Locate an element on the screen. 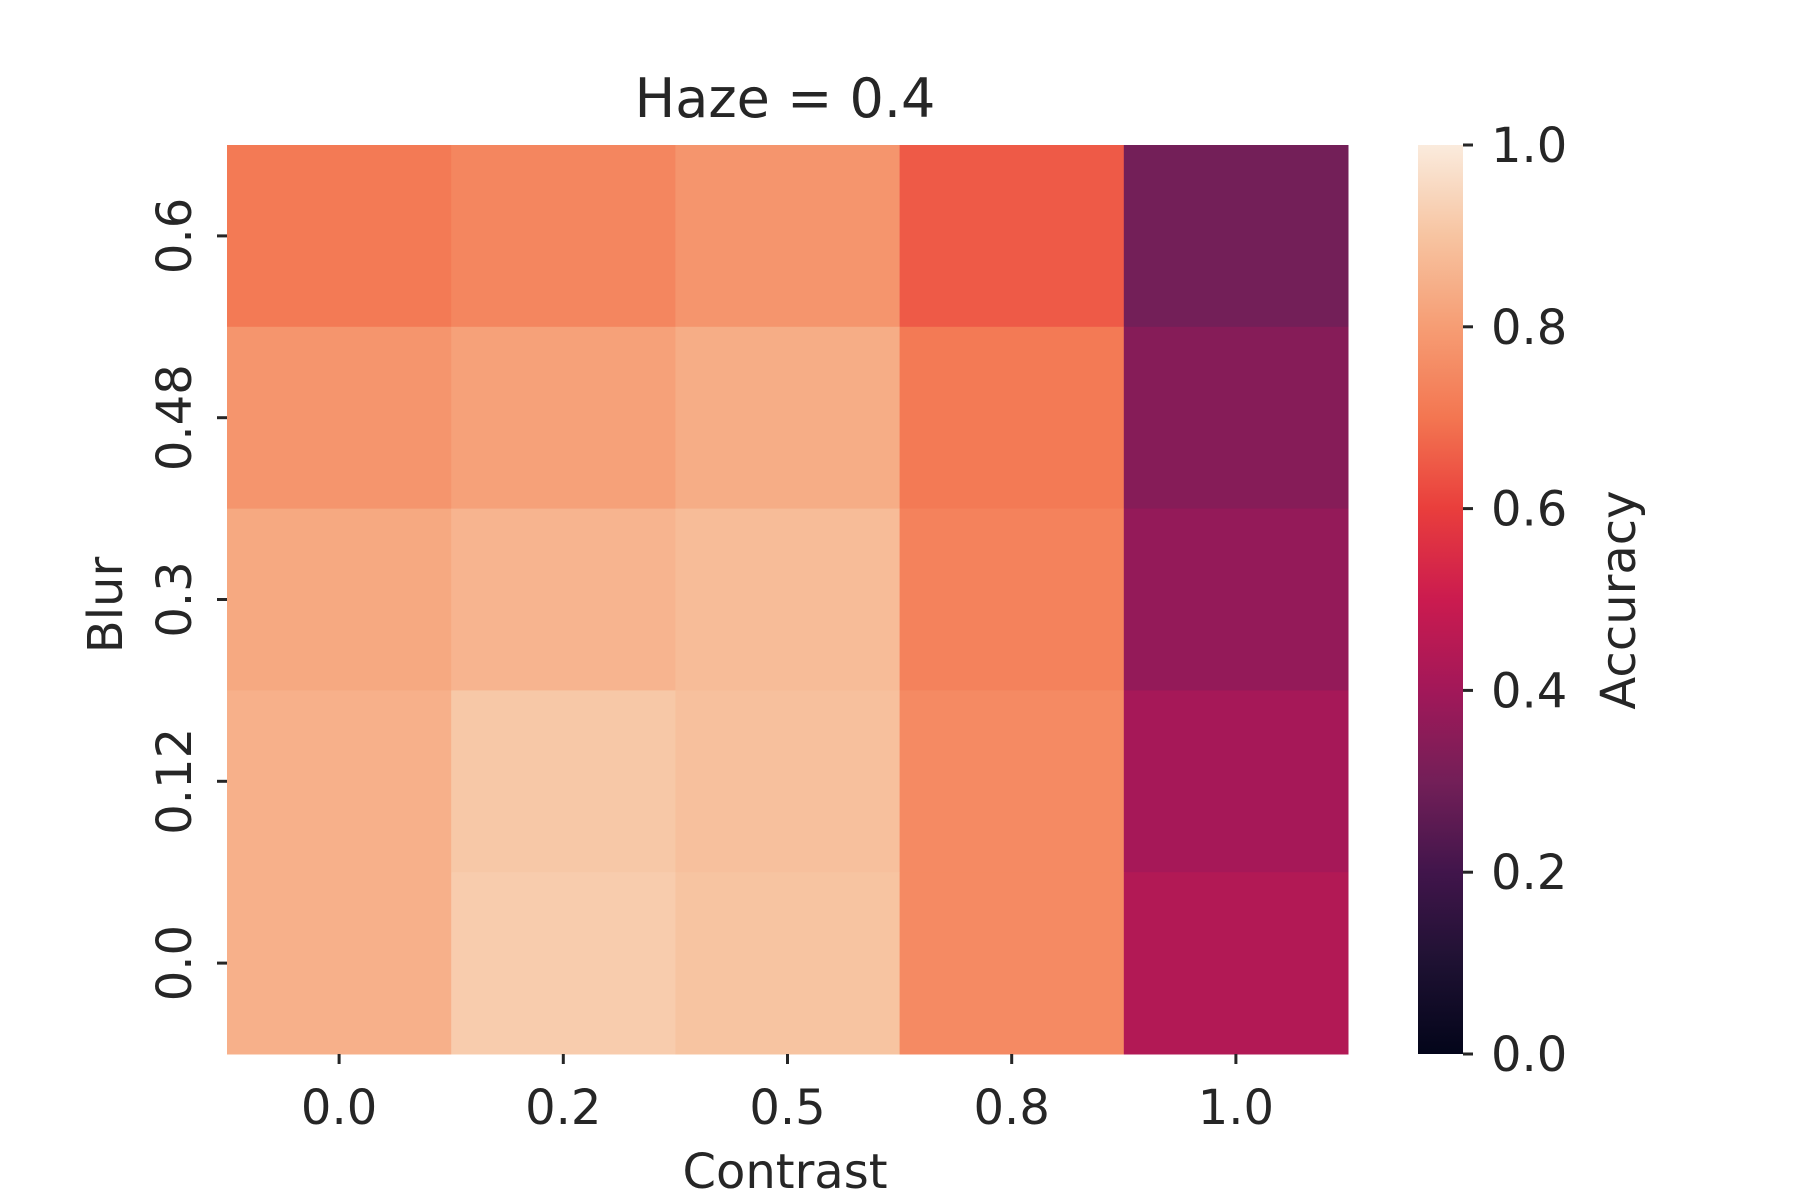 Image resolution: width=1800 pixels, height=1200 pixels. y-axis-ticks: 0.6 0.48 0.3 0.12 0.0 is located at coordinates (187, 599).